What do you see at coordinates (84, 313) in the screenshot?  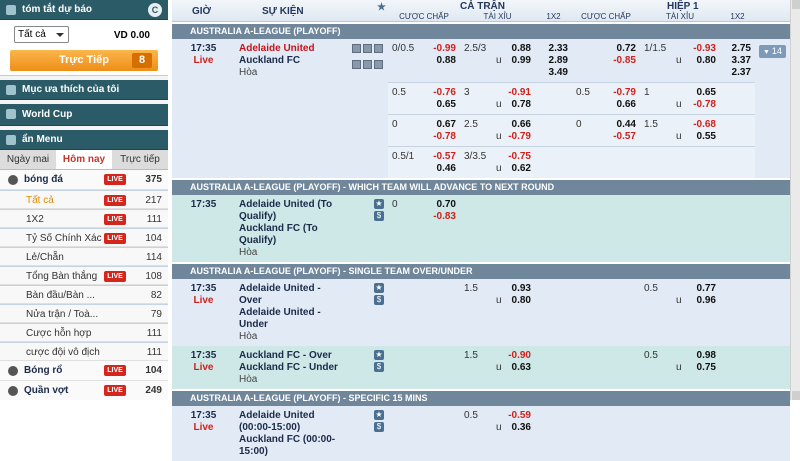 I see `menu-item: Nửa trận / Toà... 79` at bounding box center [84, 313].